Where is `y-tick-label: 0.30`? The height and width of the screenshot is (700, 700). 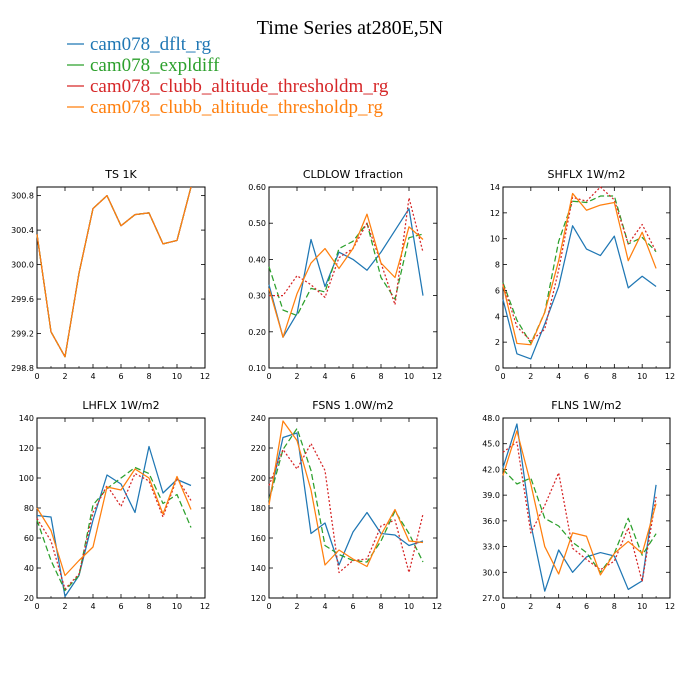 y-tick-label: 0.30 is located at coordinates (257, 296).